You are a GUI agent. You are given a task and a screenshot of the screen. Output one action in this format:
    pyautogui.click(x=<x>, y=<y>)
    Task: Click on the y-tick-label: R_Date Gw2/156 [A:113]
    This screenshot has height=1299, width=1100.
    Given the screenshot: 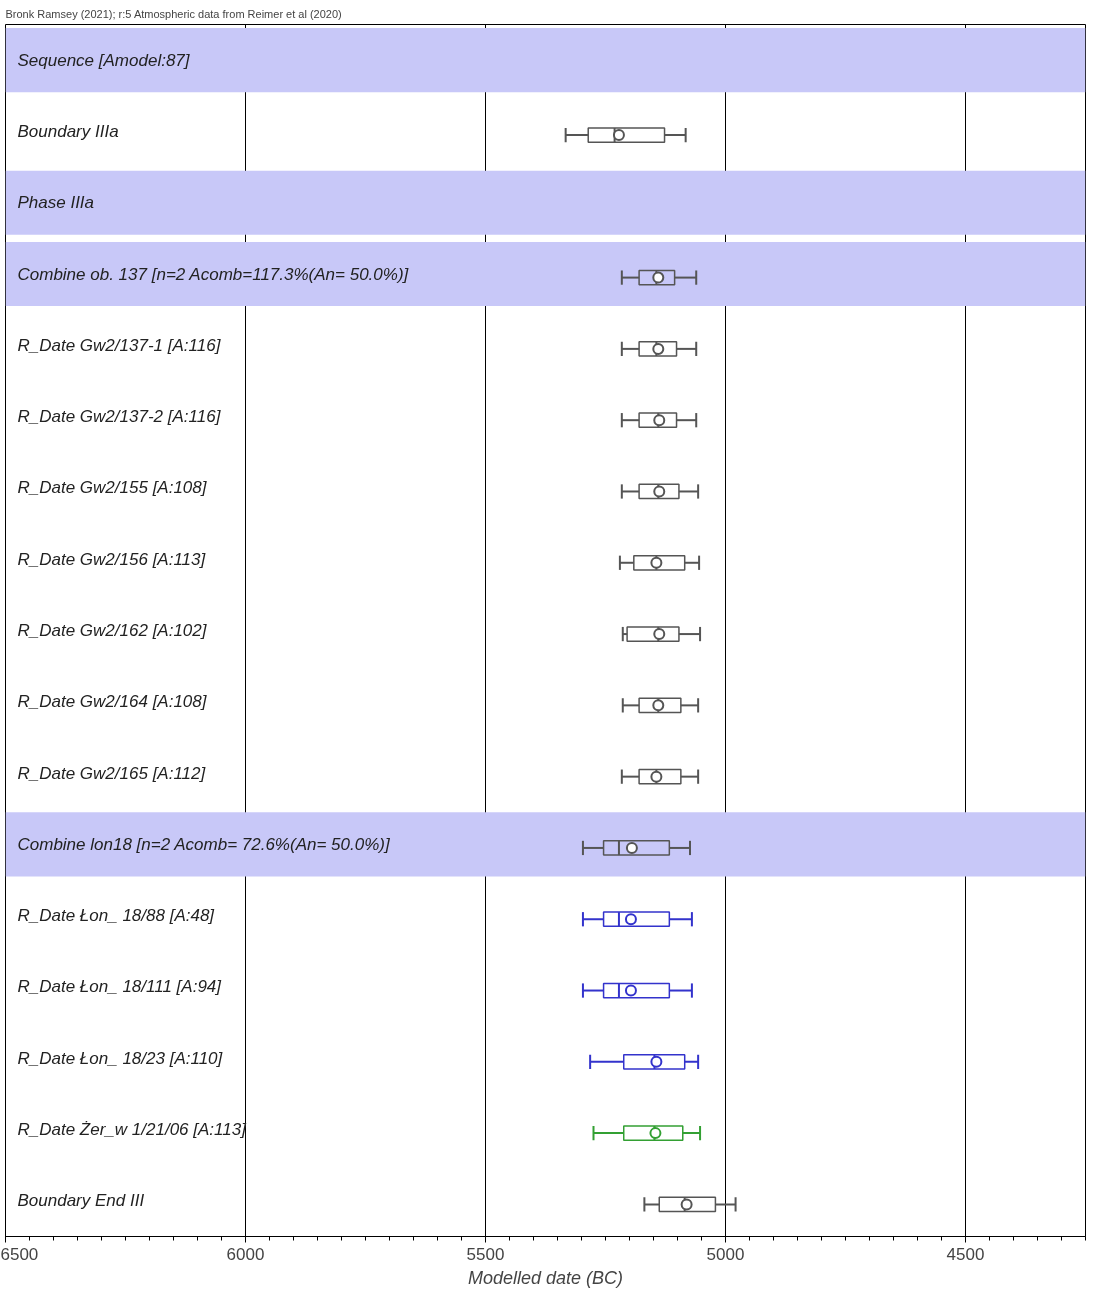 What is the action you would take?
    pyautogui.click(x=112, y=559)
    